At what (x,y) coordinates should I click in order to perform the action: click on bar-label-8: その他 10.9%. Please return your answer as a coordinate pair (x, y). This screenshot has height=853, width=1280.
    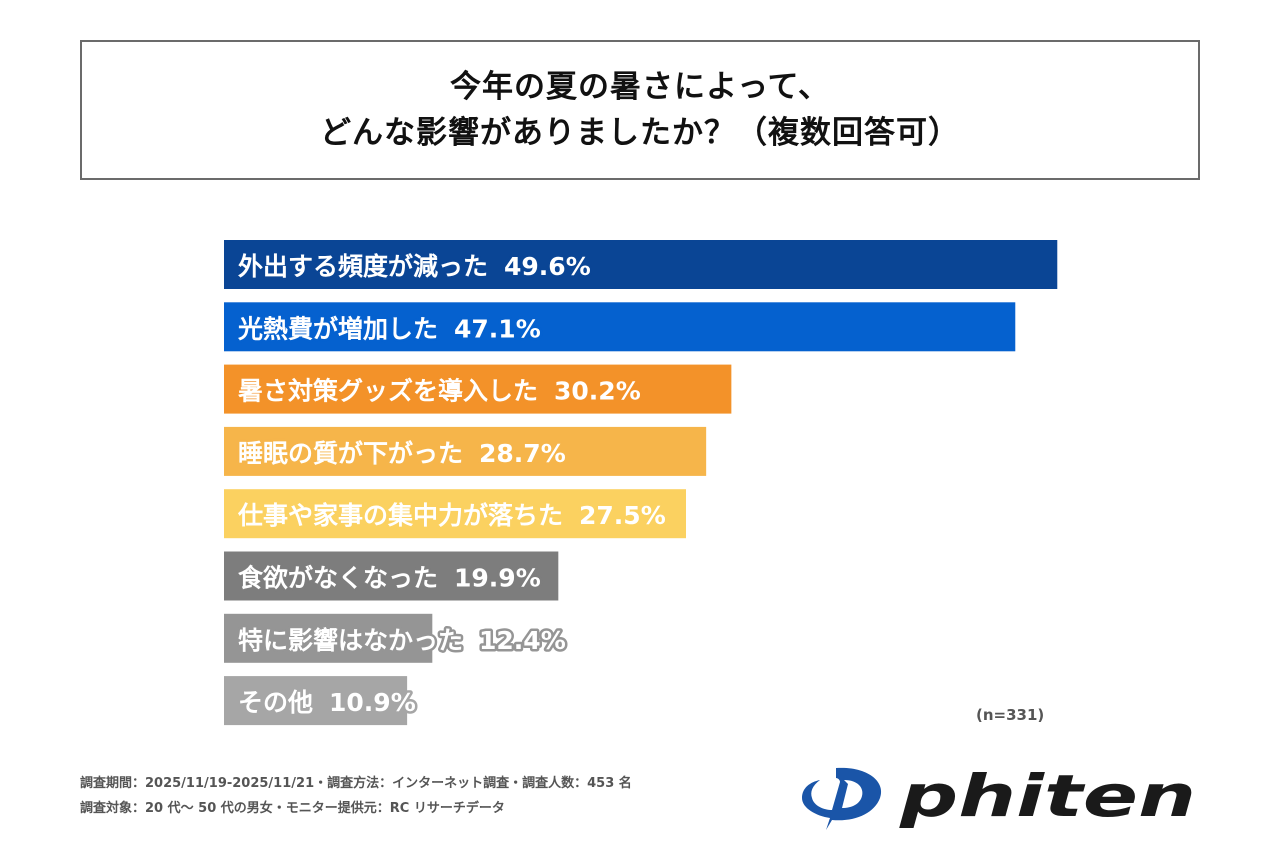
    Looking at the image, I should click on (327, 702).